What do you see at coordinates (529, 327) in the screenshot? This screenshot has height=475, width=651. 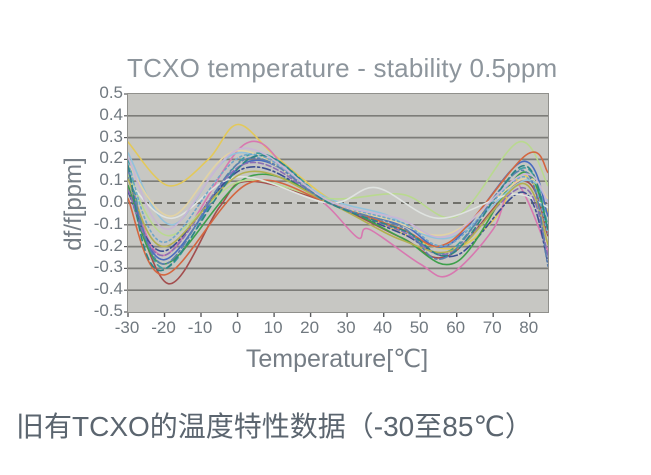 I see `x-tick-label: 80` at bounding box center [529, 327].